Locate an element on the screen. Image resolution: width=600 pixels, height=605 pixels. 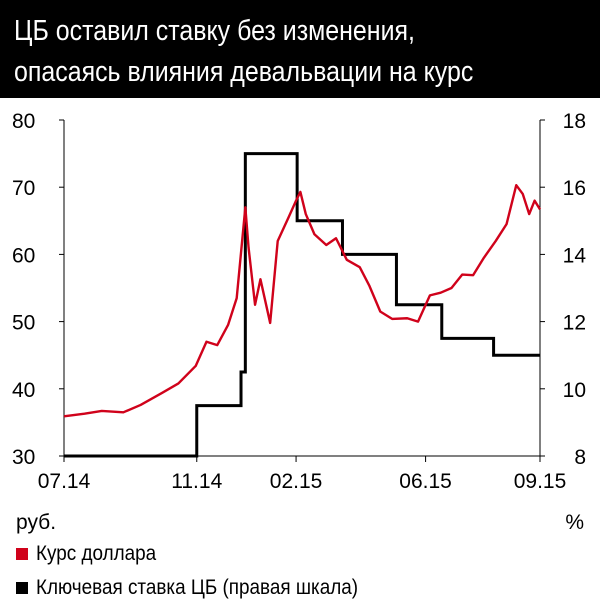
legend-swatch-rate is located at coordinates (22, 588).